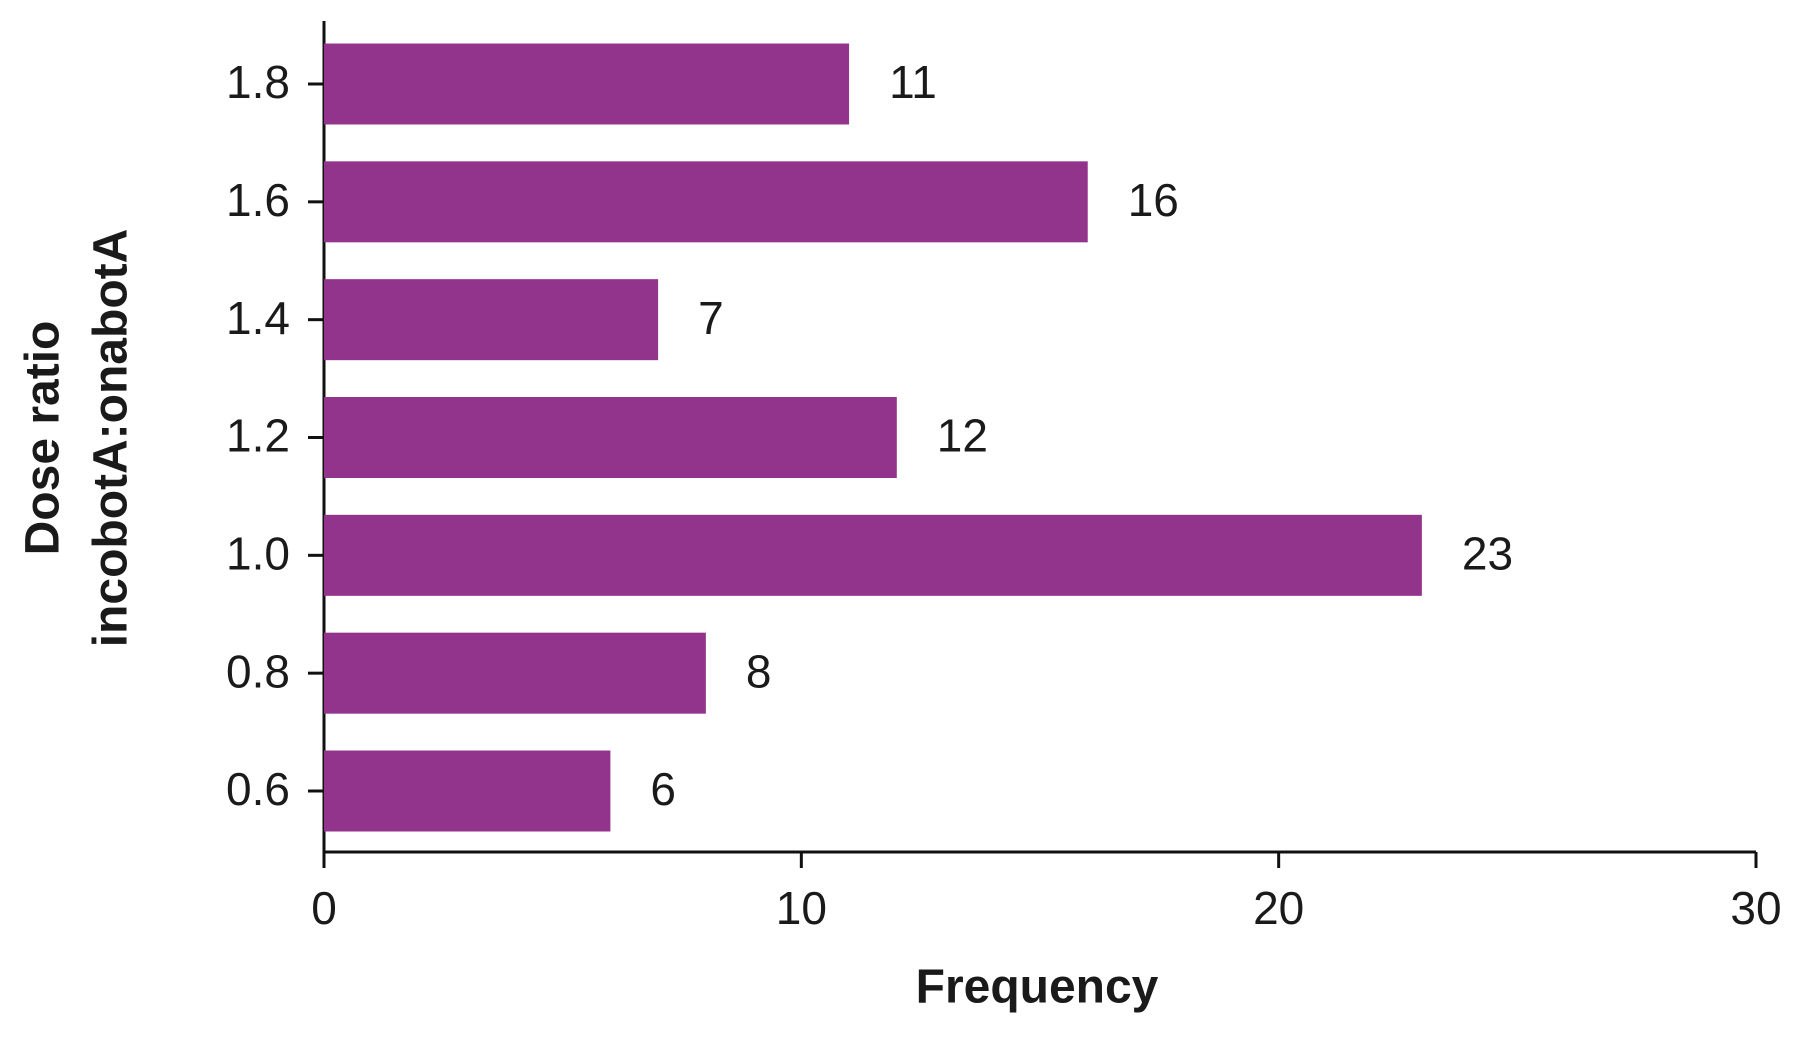 Image resolution: width=1797 pixels, height=1037 pixels. Describe the element at coordinates (962, 436) in the screenshot. I see `data-label: 12` at that location.